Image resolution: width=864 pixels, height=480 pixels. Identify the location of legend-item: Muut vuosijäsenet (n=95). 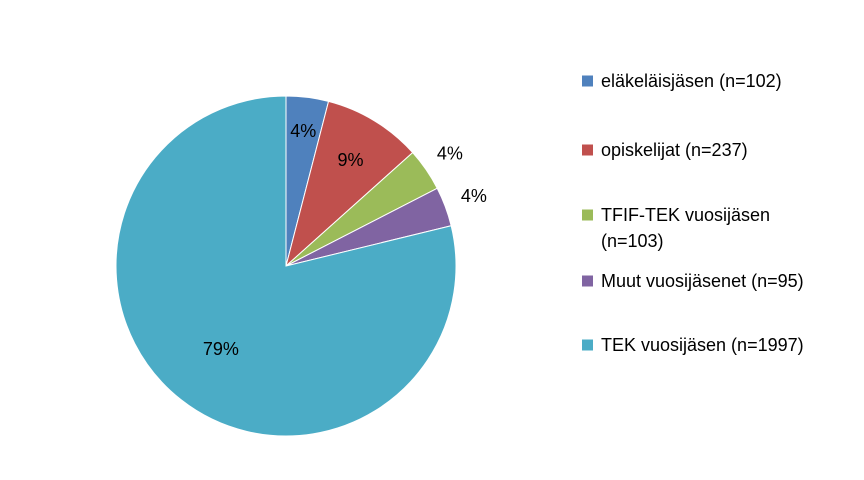
(693, 281).